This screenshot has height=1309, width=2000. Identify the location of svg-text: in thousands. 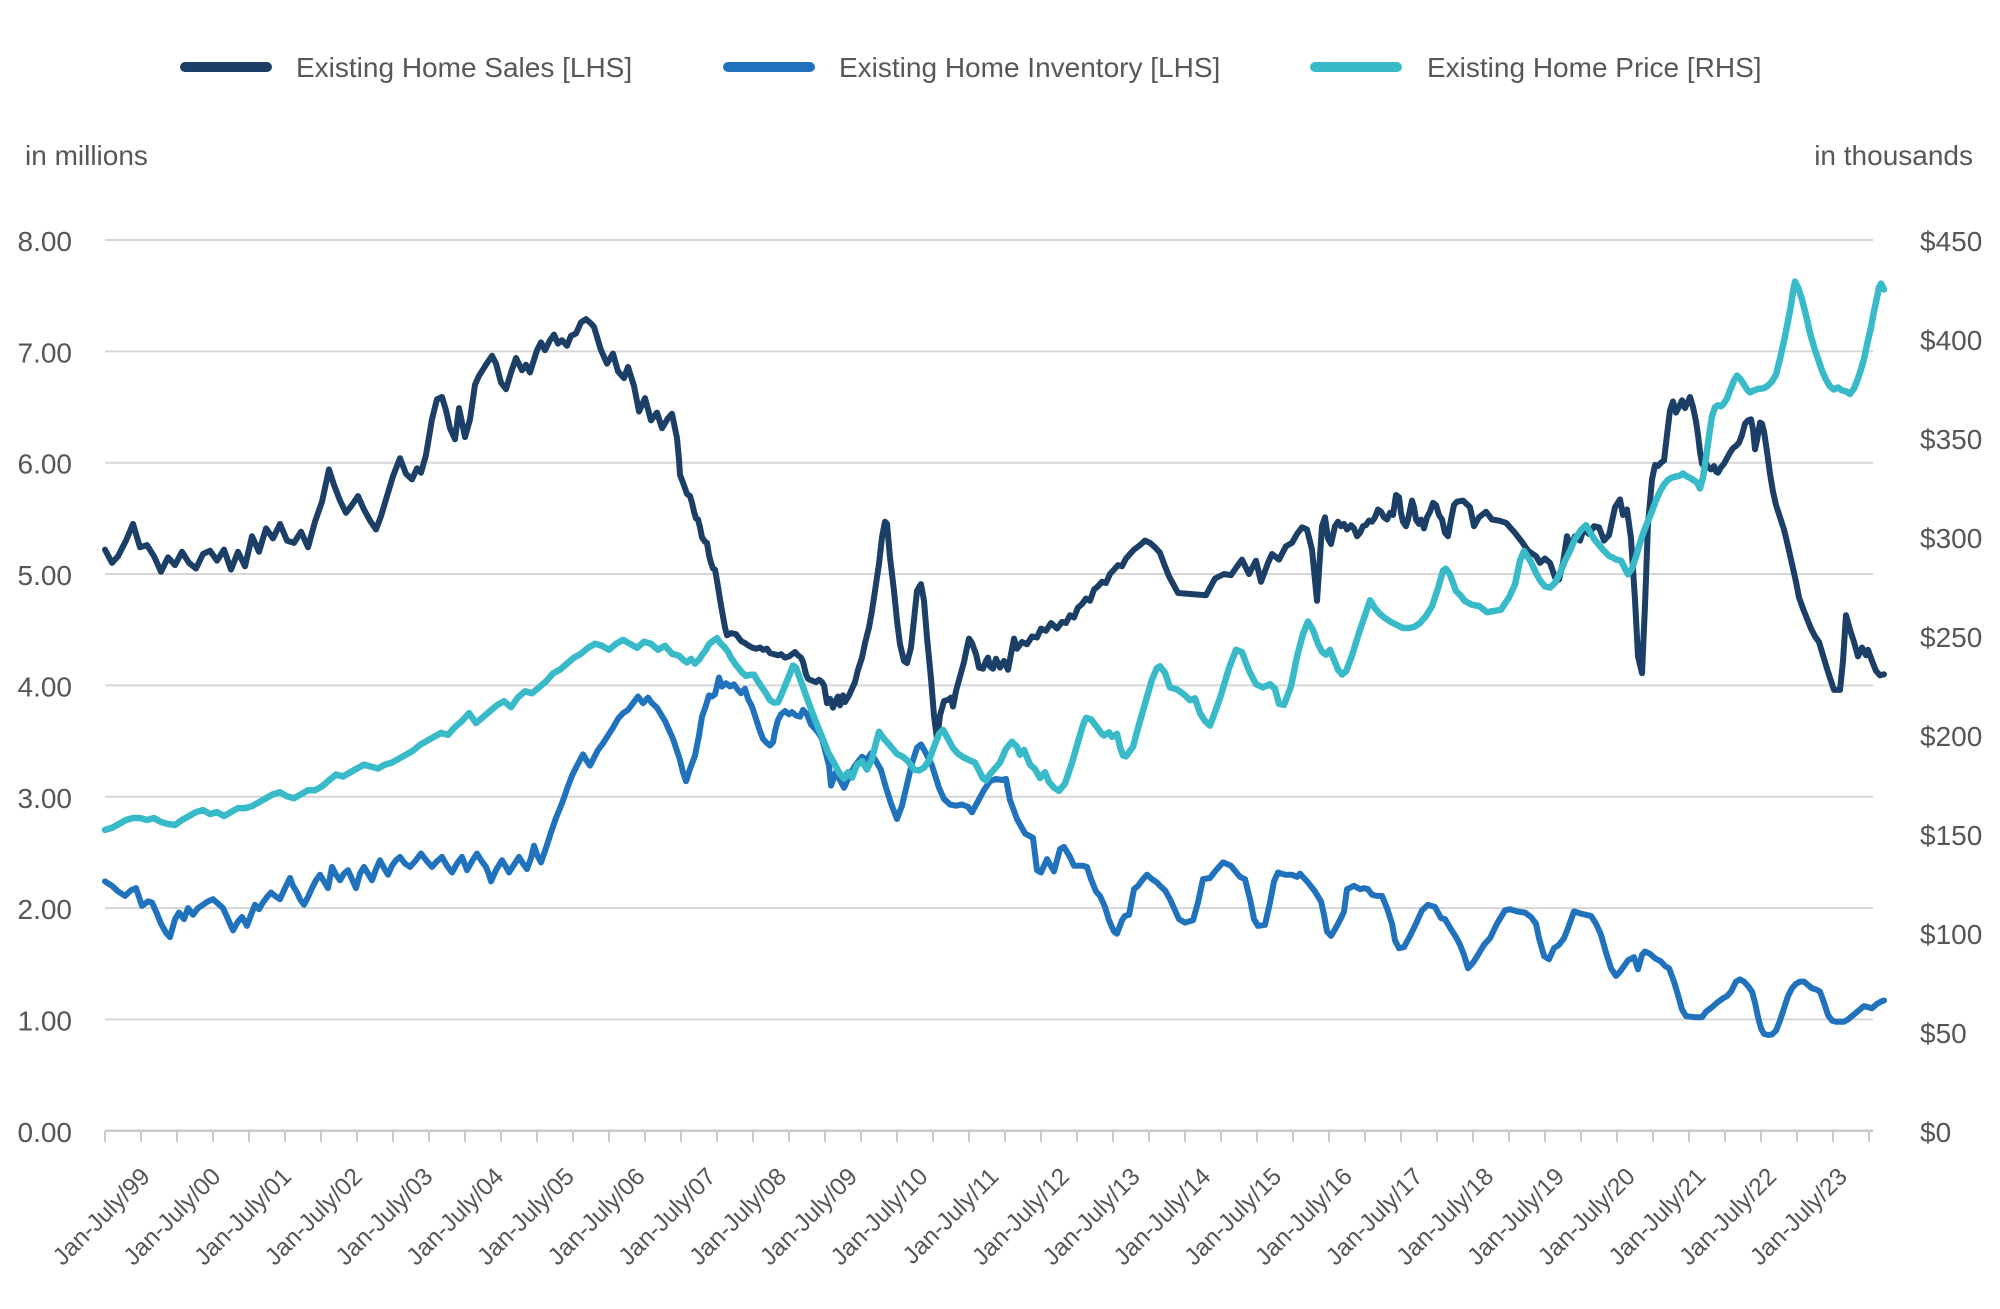
(1893, 155).